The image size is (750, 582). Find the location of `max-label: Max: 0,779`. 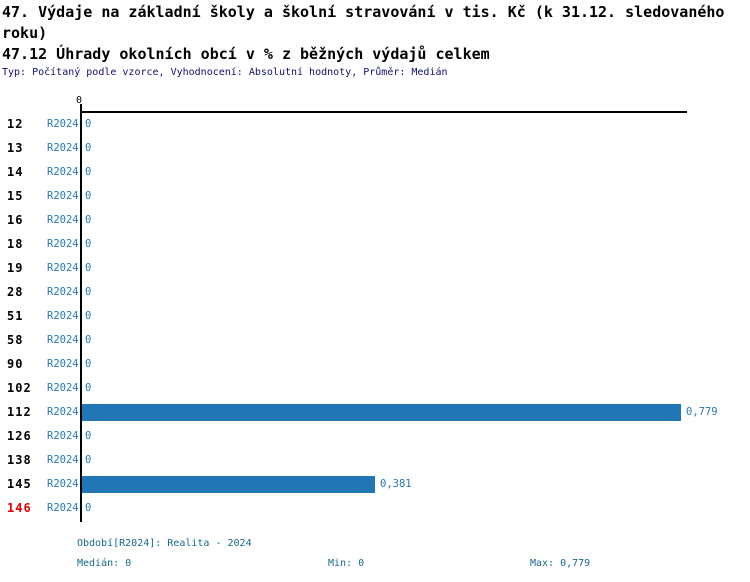

max-label: Max: 0,779 is located at coordinates (560, 563).